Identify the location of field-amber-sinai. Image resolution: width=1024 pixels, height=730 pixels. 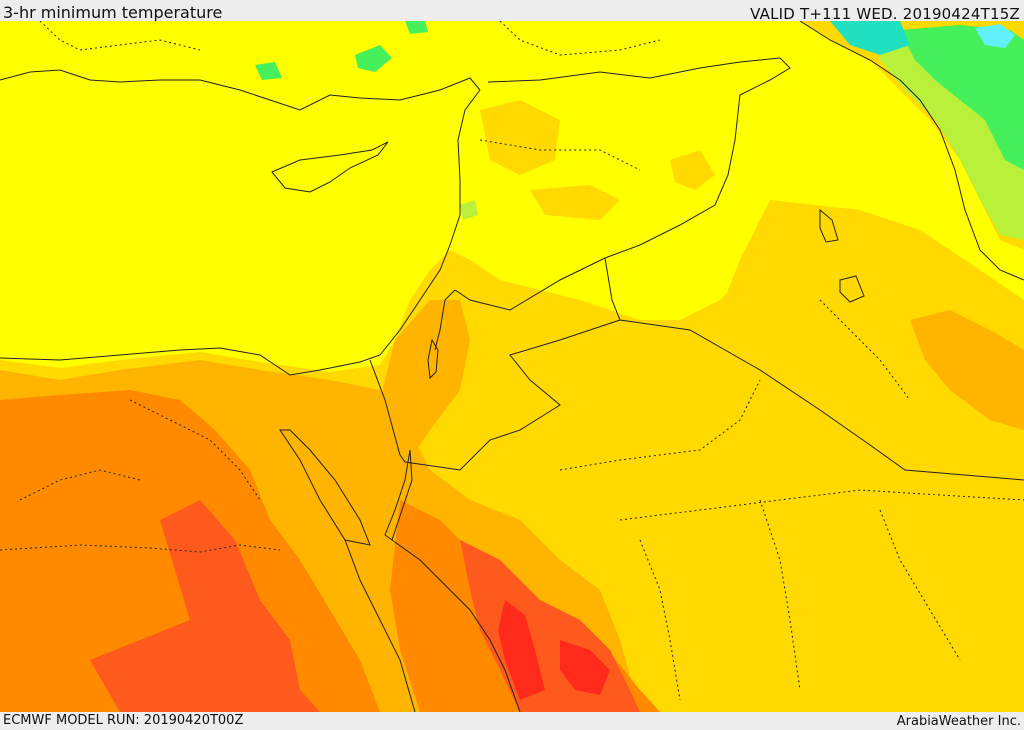
(325, 437).